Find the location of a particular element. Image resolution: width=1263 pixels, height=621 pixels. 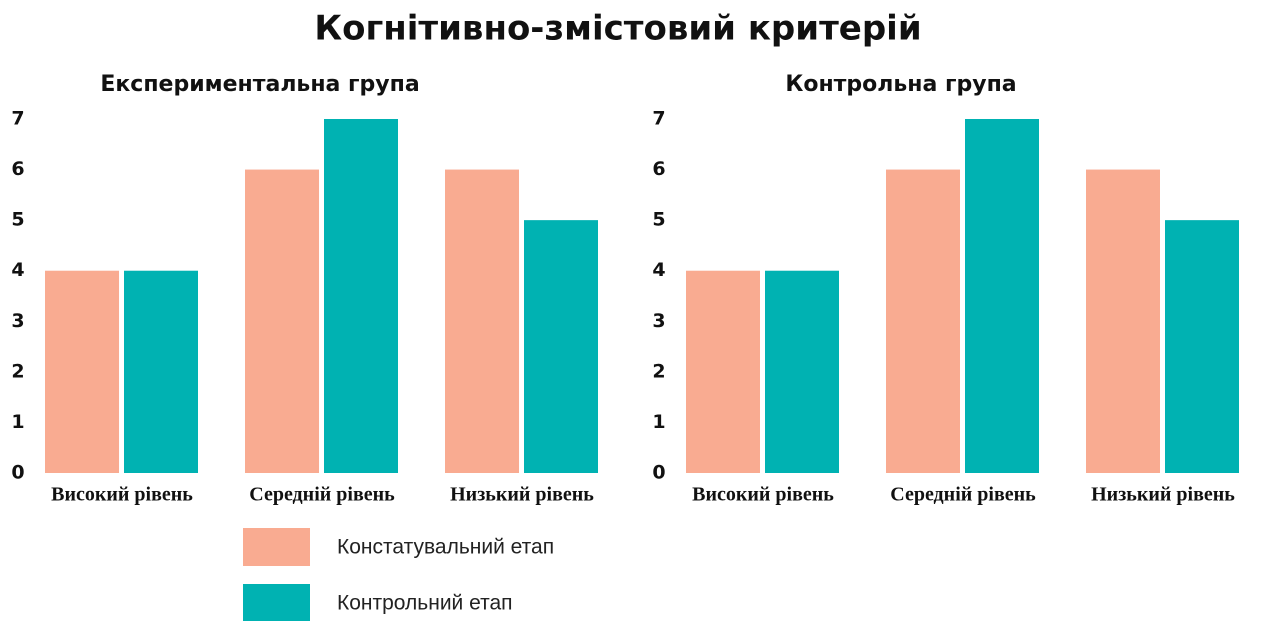

legend-label: Констатувальний етап is located at coordinates (445, 547).